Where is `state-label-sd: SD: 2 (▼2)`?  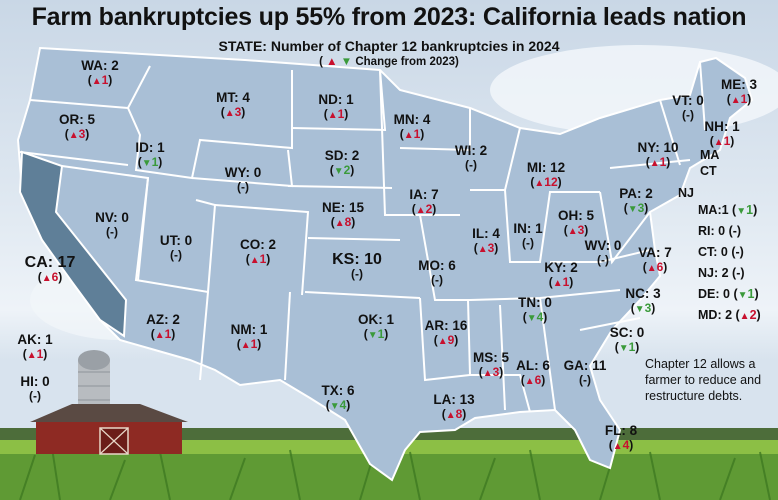 state-label-sd: SD: 2 (▼2) is located at coordinates (342, 163).